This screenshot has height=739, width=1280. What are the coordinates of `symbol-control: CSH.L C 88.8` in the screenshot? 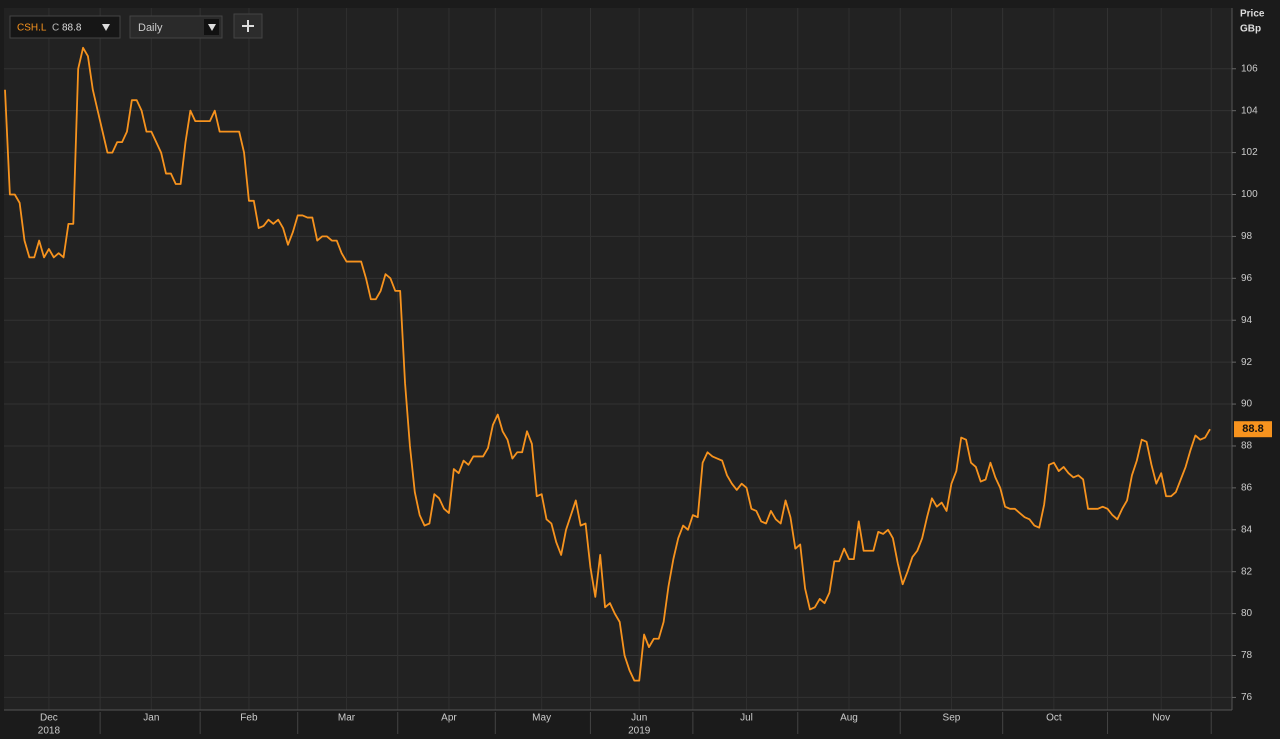 It's located at (65, 27).